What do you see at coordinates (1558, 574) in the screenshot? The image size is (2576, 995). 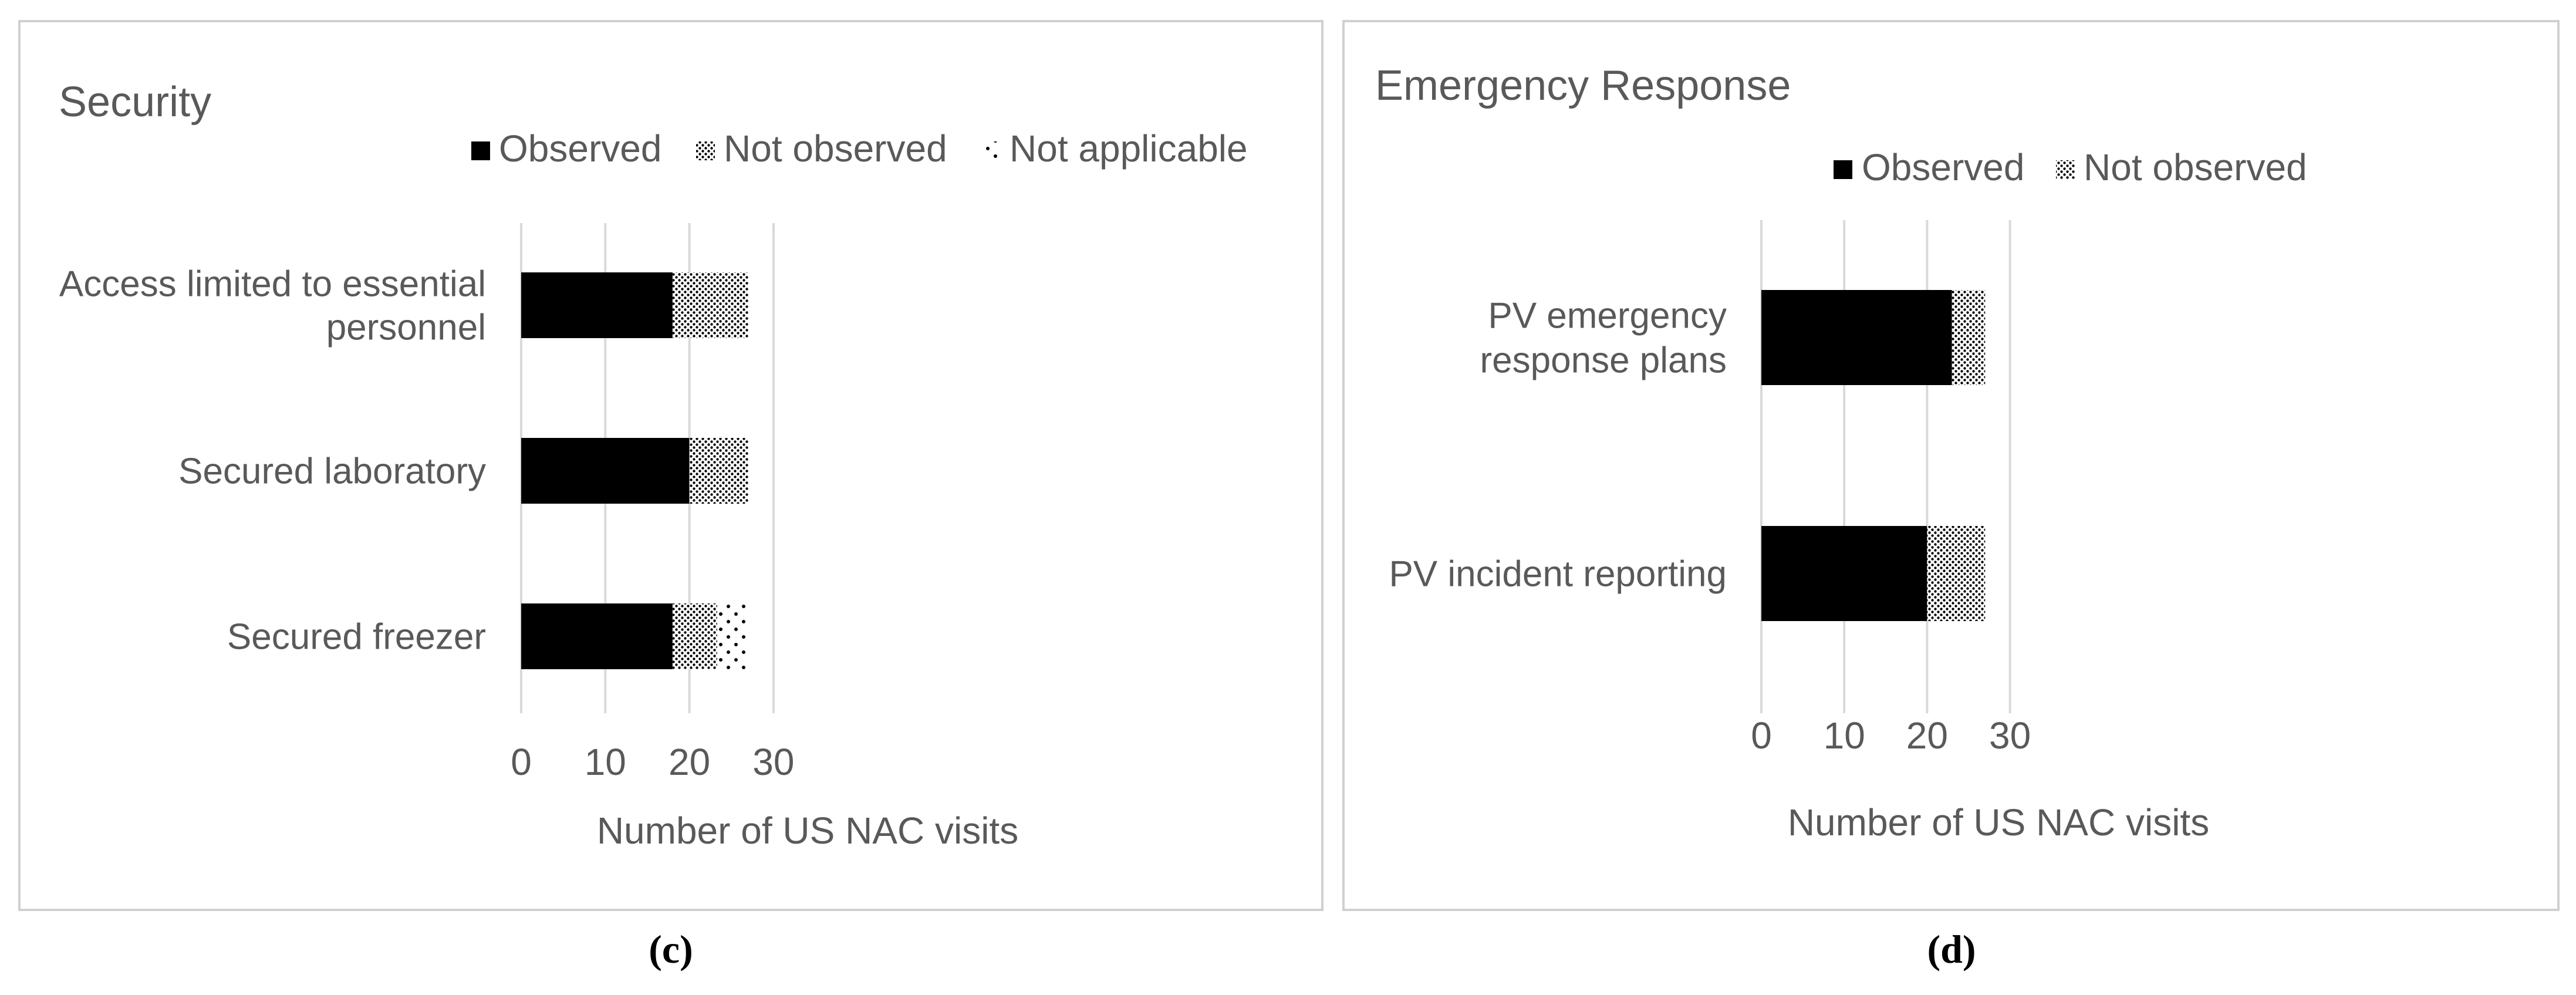 I see `y-category-label: PV incident reporting` at bounding box center [1558, 574].